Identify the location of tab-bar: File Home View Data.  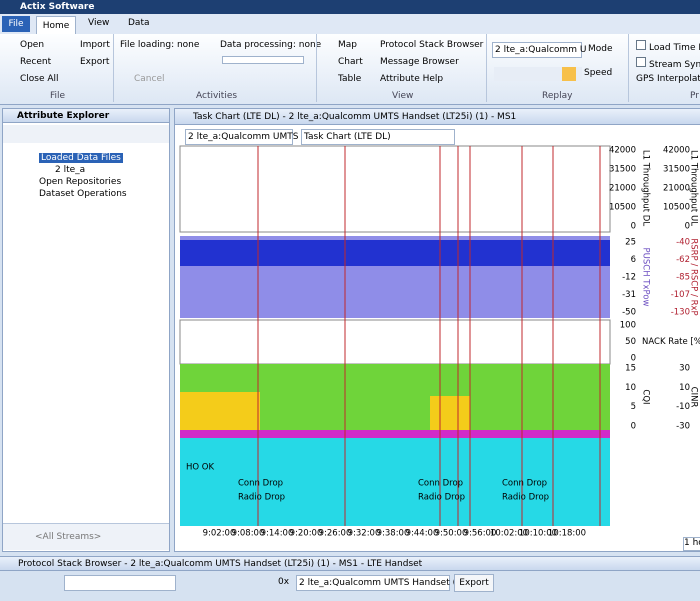
(350, 24).